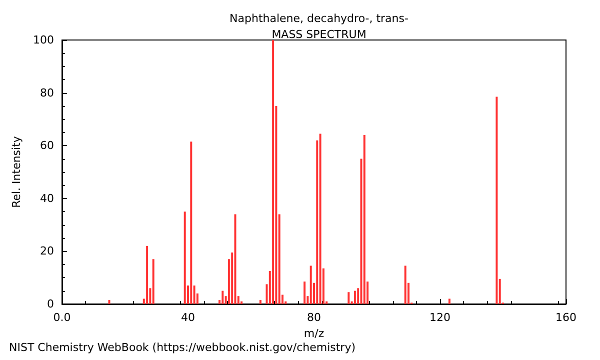  Describe the element at coordinates (62, 317) in the screenshot. I see `x-tick-label: 0.0` at that location.